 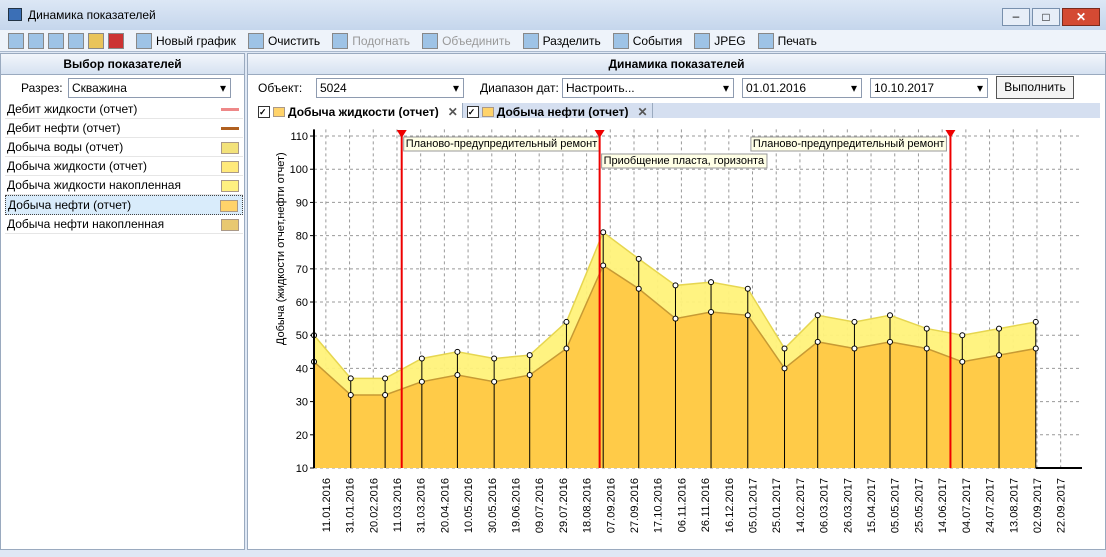 What do you see at coordinates (66, 40) in the screenshot?
I see `tool-icons` at bounding box center [66, 40].